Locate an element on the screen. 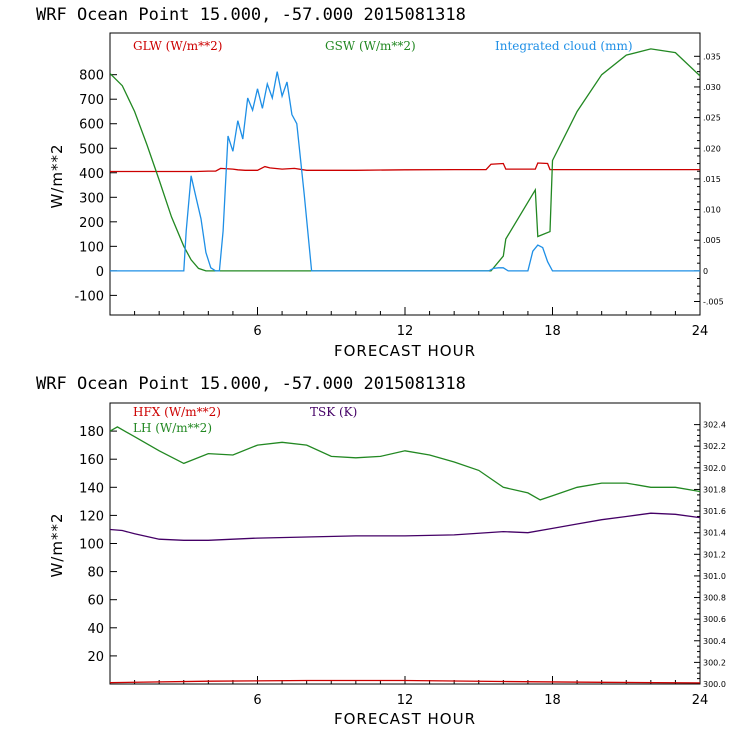 The image size is (740, 740). y-tick-label: 300 is located at coordinates (91, 198).